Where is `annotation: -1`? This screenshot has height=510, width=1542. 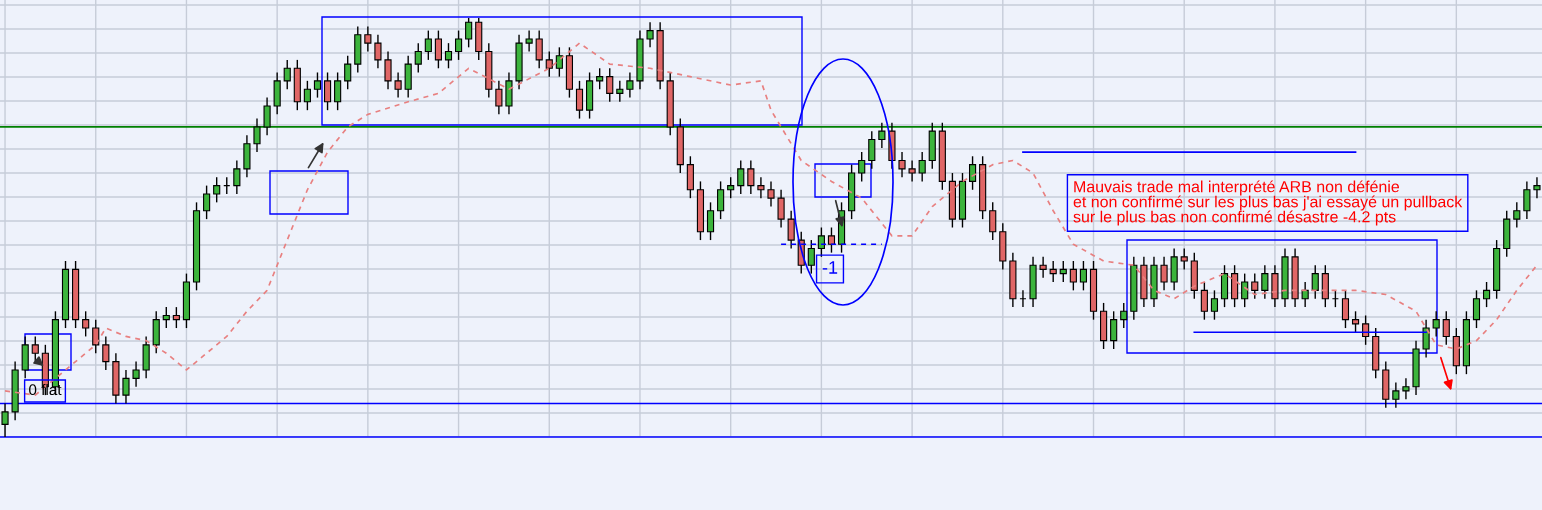
annotation: -1 is located at coordinates (830, 267).